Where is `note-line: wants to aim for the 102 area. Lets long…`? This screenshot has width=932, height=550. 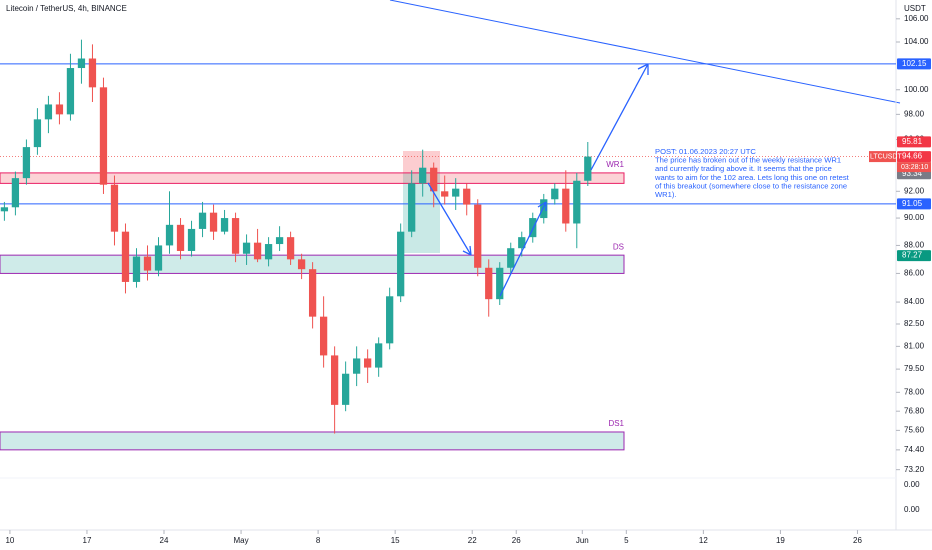 note-line: wants to aim for the 102 area. Lets long… is located at coordinates (752, 177).